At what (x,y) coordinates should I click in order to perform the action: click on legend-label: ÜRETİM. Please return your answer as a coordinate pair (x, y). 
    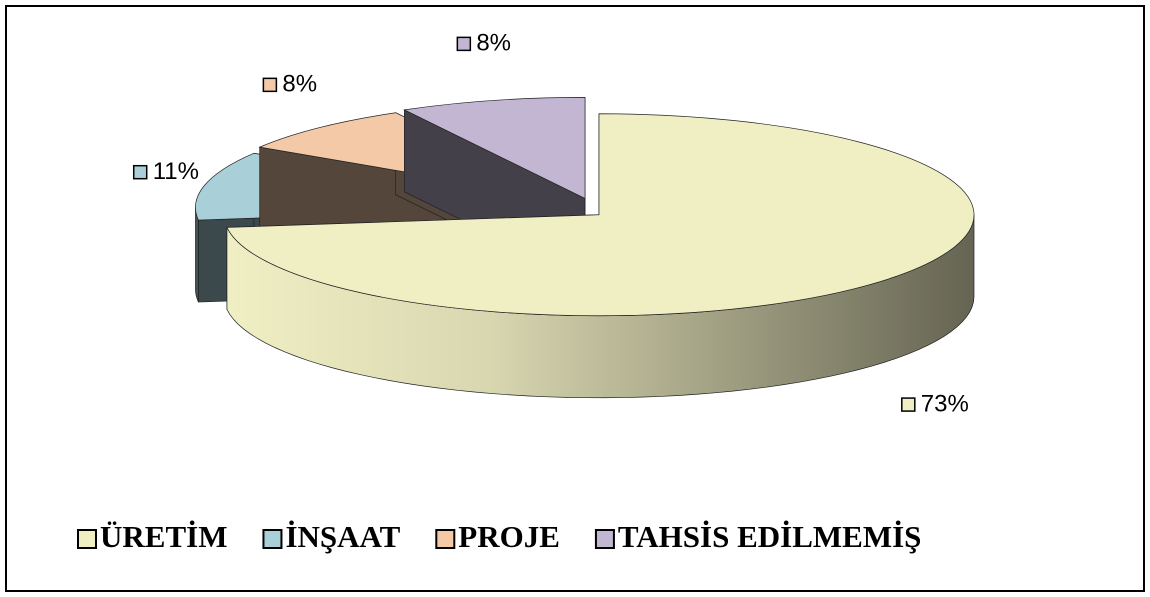
    Looking at the image, I should click on (163, 536).